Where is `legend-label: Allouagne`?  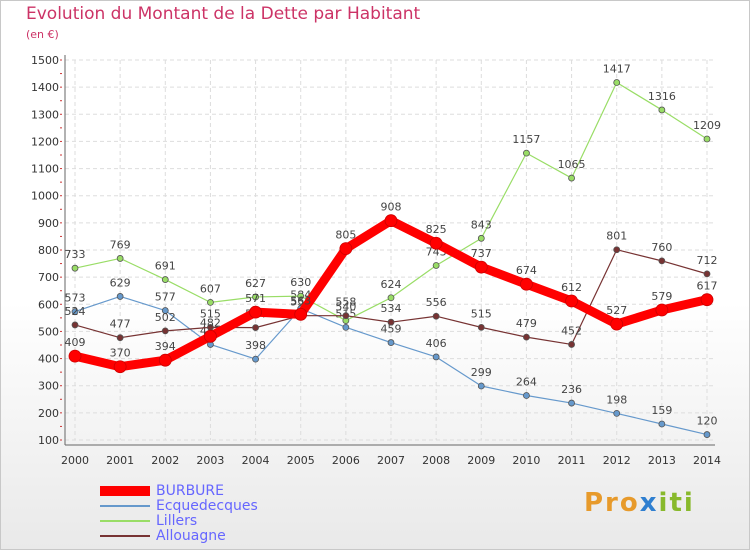
legend-label: Allouagne is located at coordinates (191, 536).